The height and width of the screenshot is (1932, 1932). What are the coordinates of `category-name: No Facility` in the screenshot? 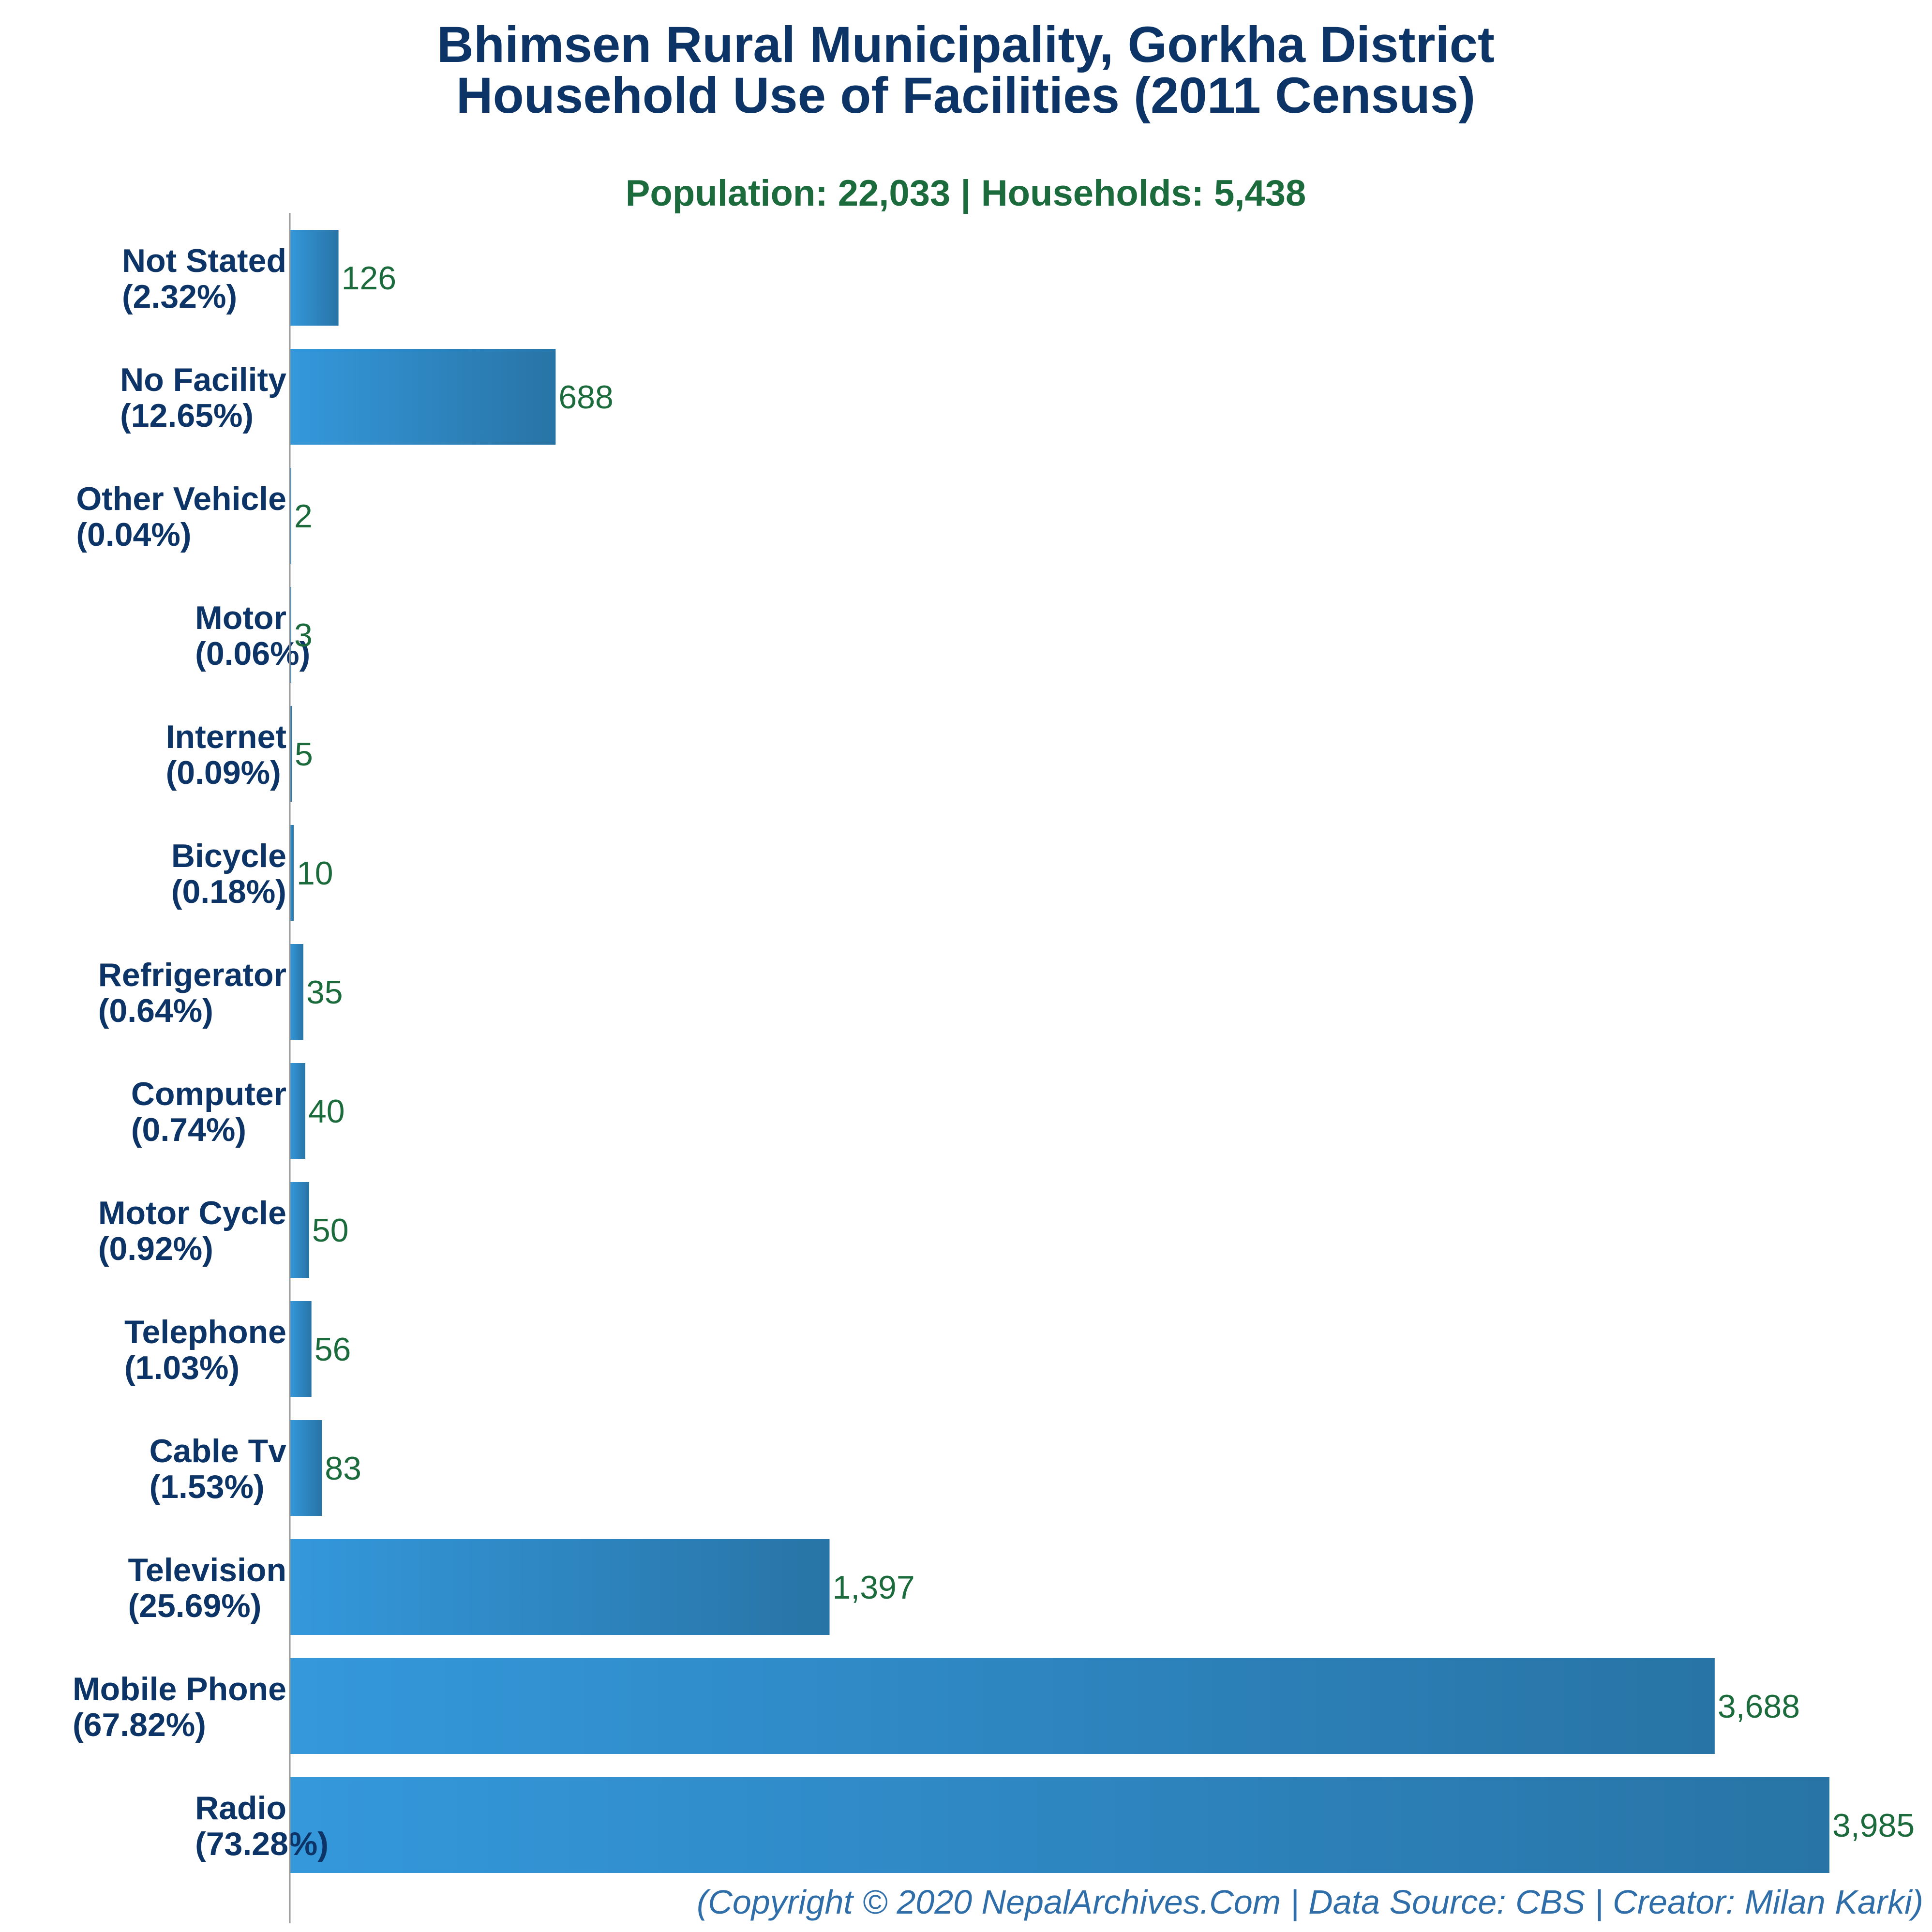 It's located at (203, 379).